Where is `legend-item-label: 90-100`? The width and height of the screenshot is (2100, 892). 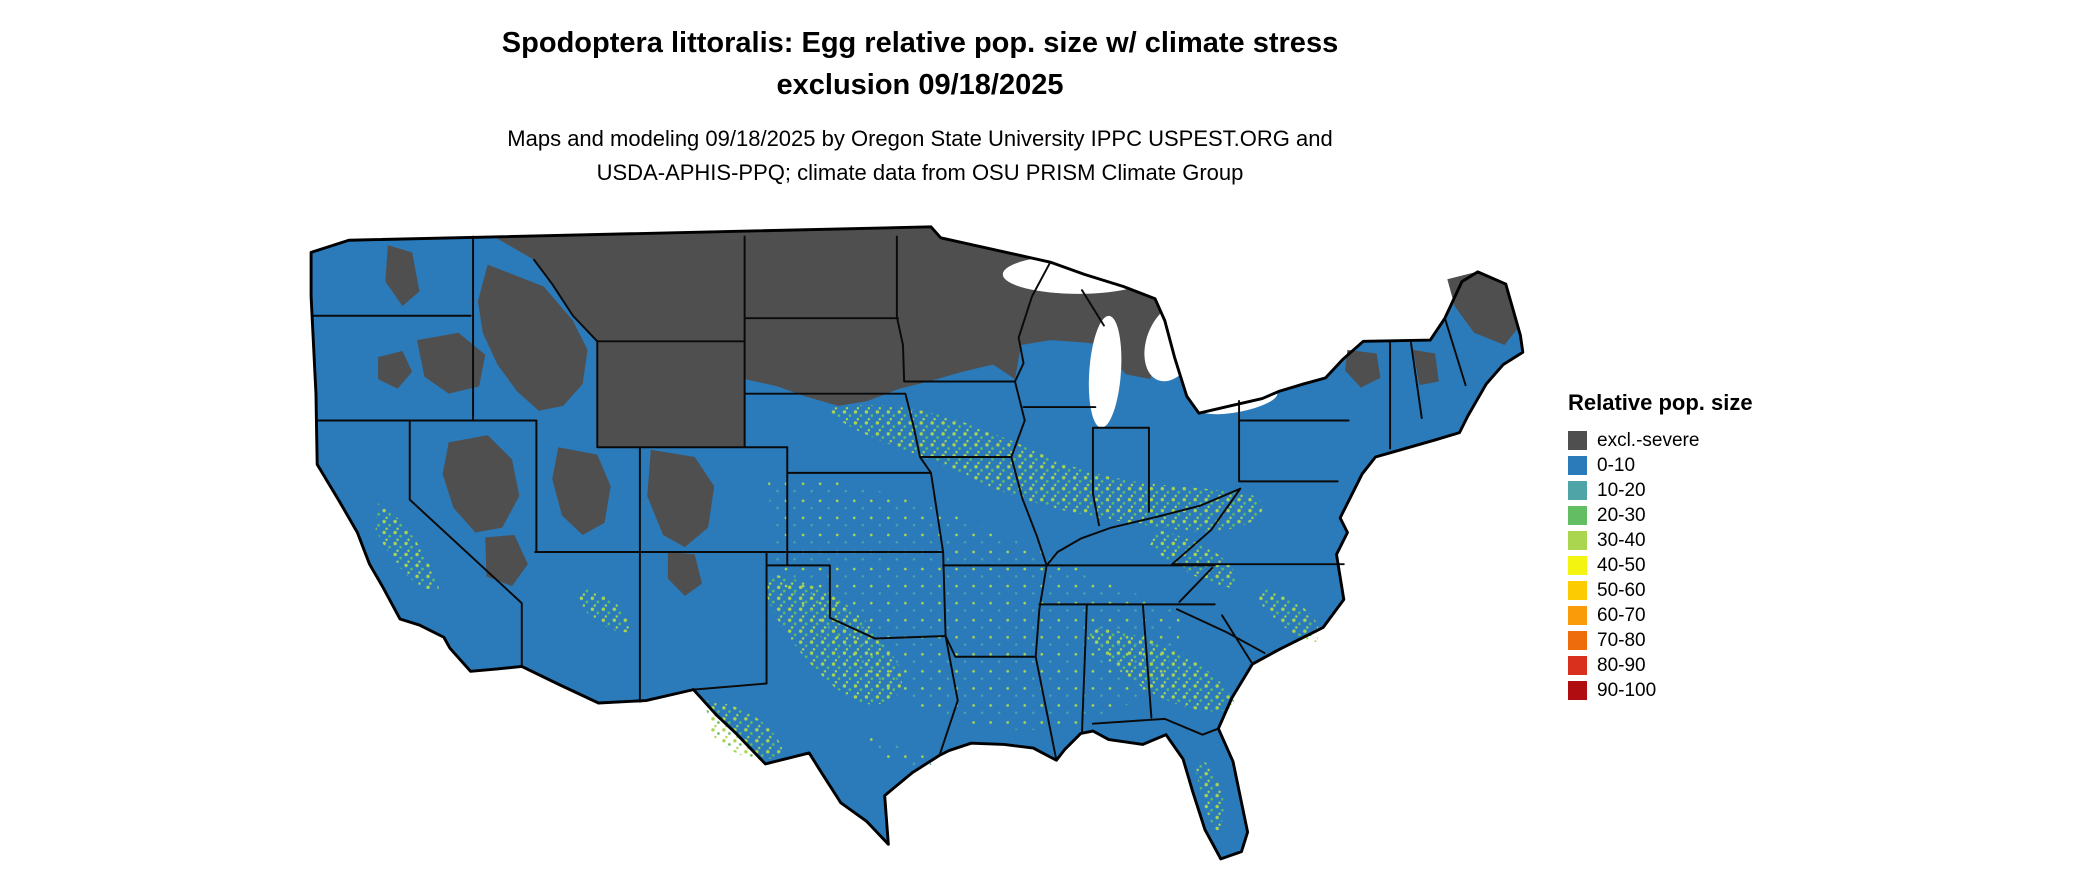
legend-item-label: 90-100 is located at coordinates (1627, 690).